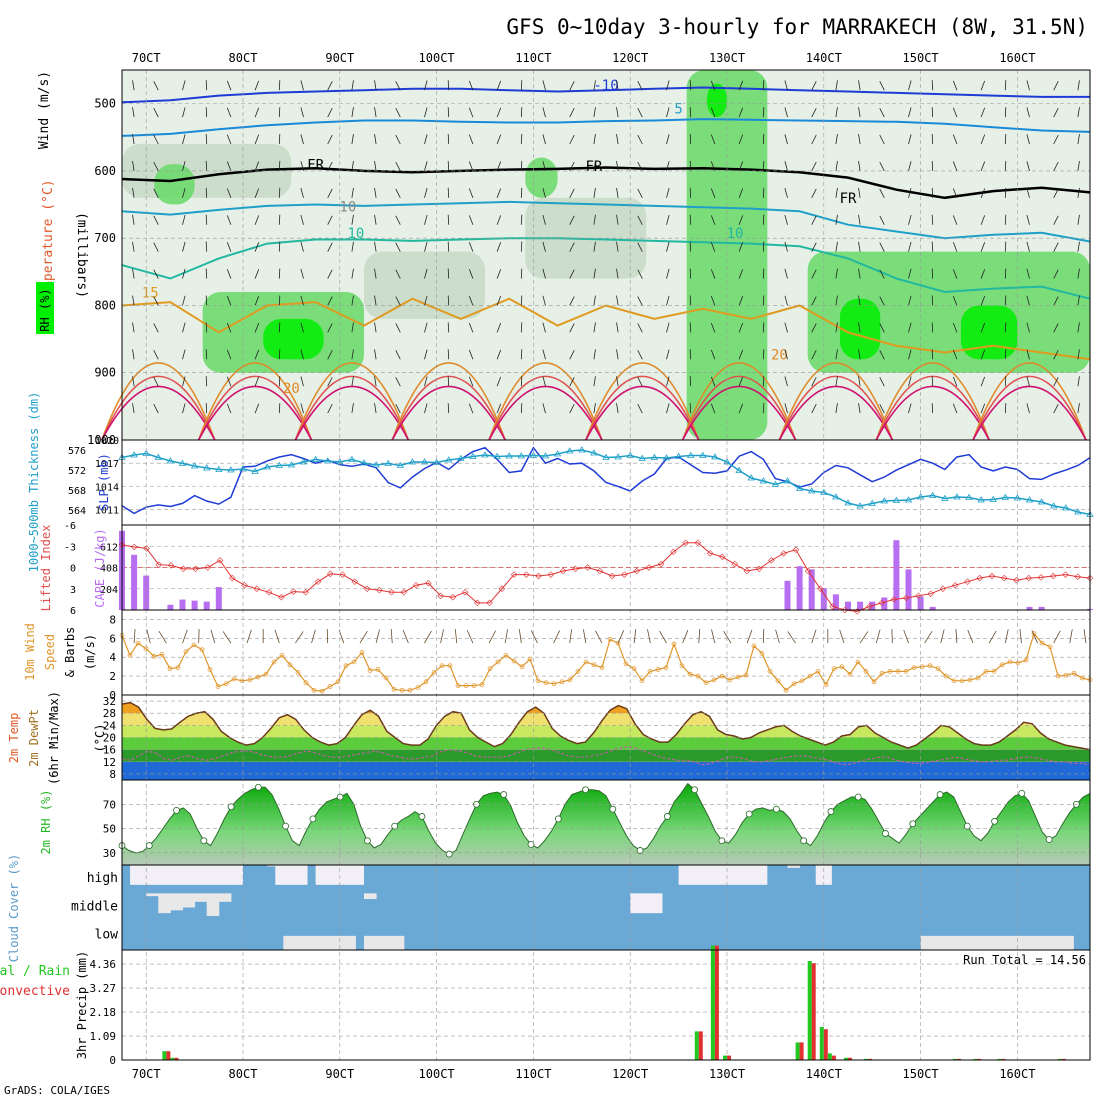 The height and width of the screenshot is (1100, 1100). What do you see at coordinates (77, 471) in the screenshot?
I see `y-tick-label-thickness: 572` at bounding box center [77, 471].